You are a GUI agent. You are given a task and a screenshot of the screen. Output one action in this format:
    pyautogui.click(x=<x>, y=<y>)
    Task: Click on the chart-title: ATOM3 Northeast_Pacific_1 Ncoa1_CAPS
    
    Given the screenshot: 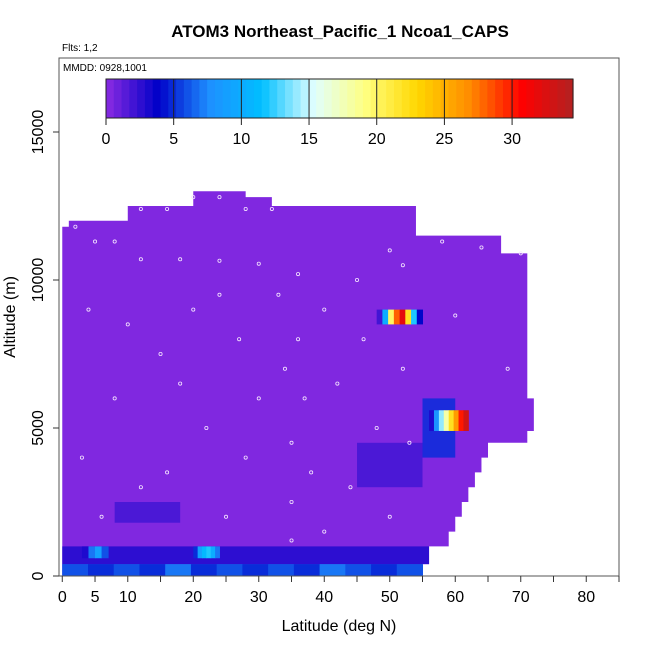 What is the action you would take?
    pyautogui.click(x=340, y=31)
    